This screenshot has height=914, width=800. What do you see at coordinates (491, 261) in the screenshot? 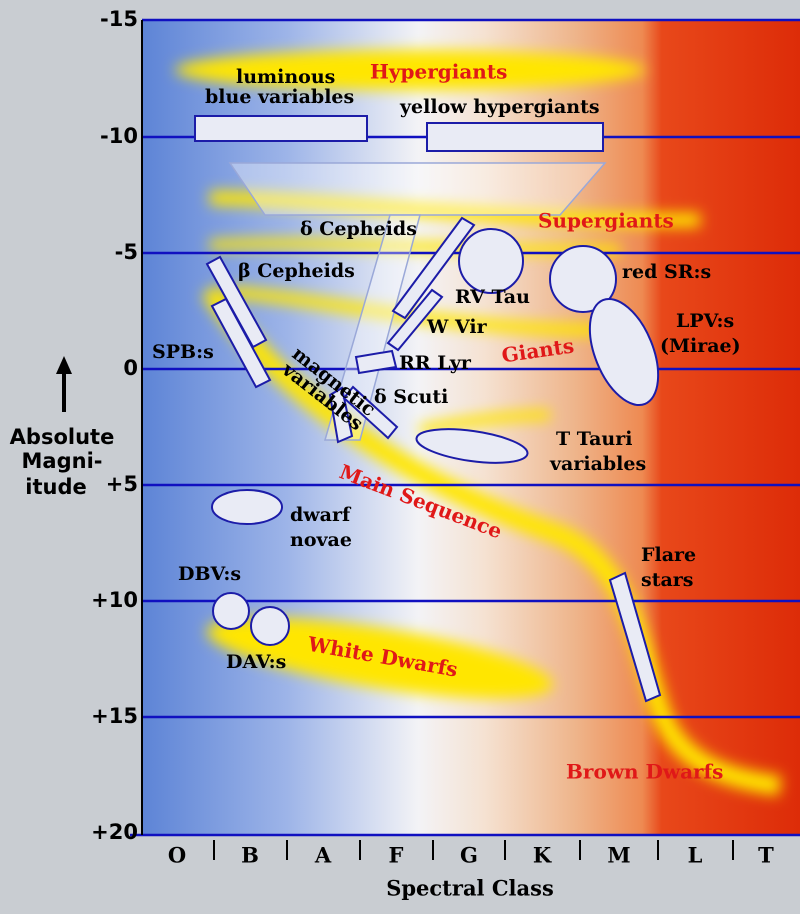
I see `rv-tau-region` at bounding box center [491, 261].